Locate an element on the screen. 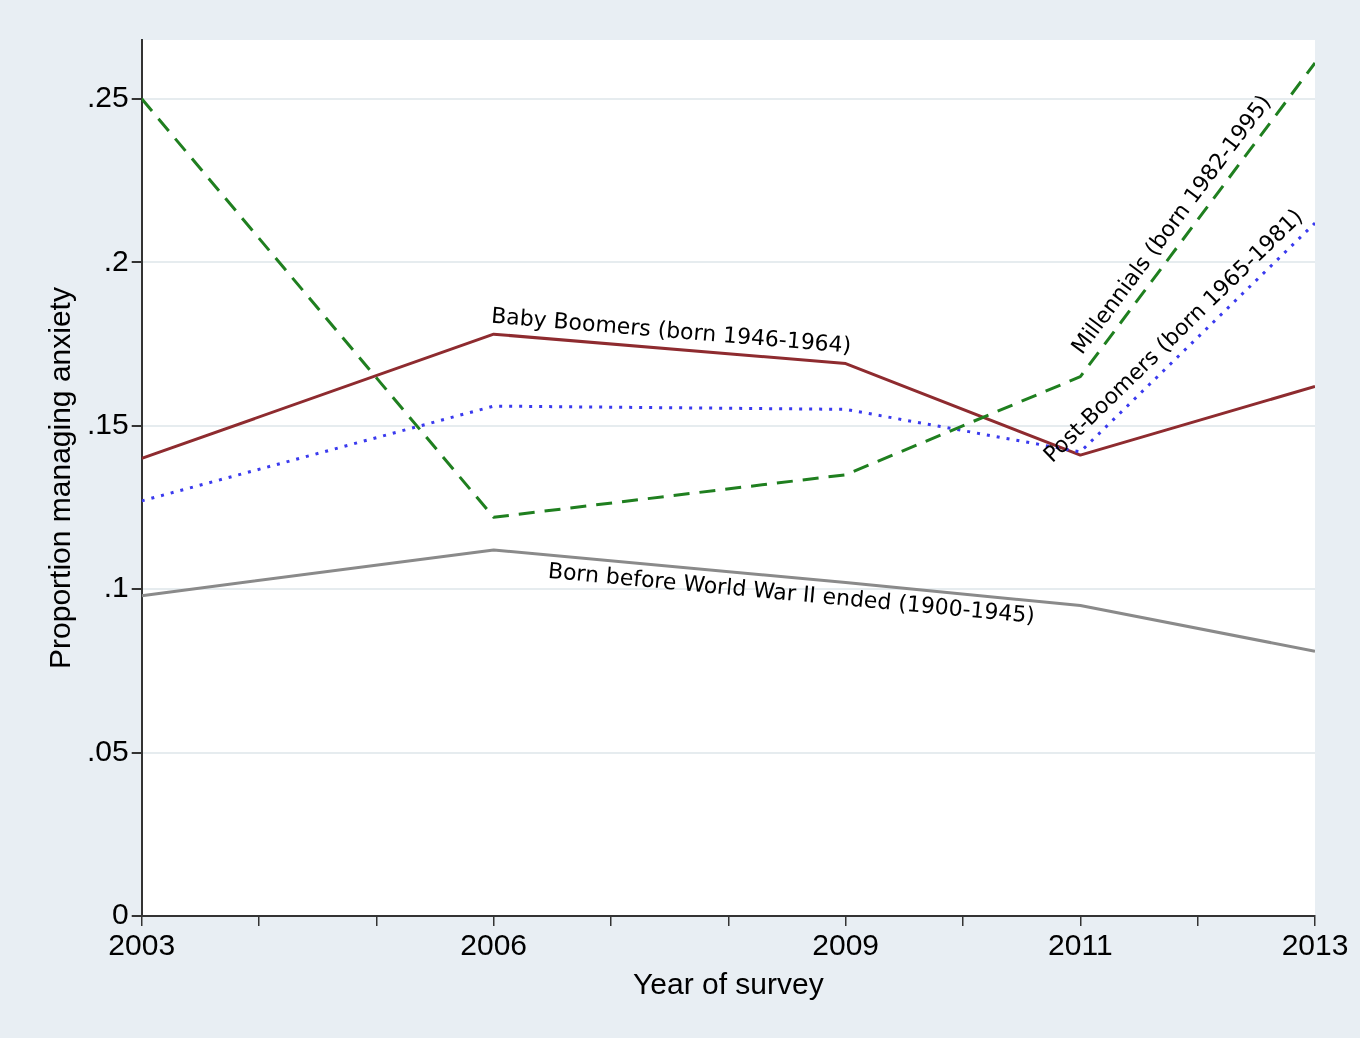 The height and width of the screenshot is (1038, 1360). x-axis-title: Year of survey is located at coordinates (728, 984).